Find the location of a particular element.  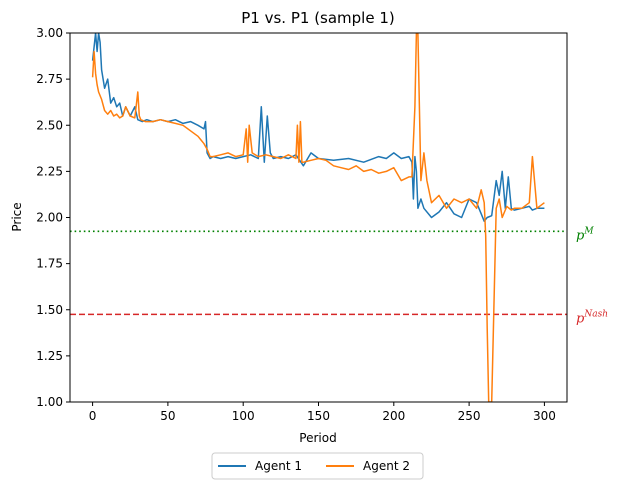

legend: Agent 1 Agent 2 is located at coordinates (317, 466).